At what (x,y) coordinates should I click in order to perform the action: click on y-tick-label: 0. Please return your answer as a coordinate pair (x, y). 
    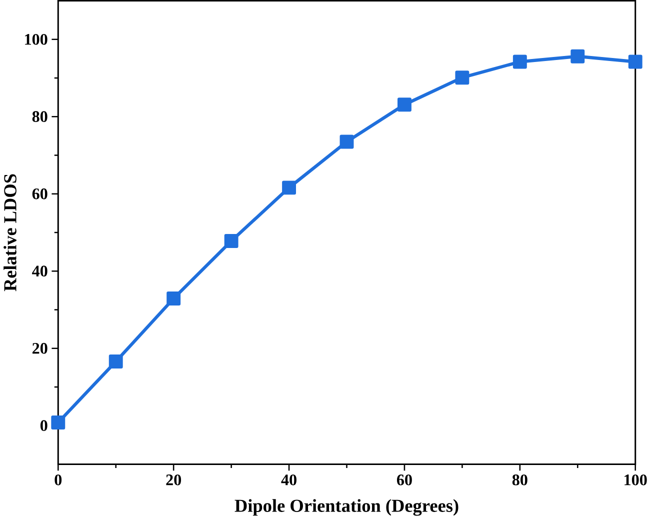
    Looking at the image, I should click on (44, 425).